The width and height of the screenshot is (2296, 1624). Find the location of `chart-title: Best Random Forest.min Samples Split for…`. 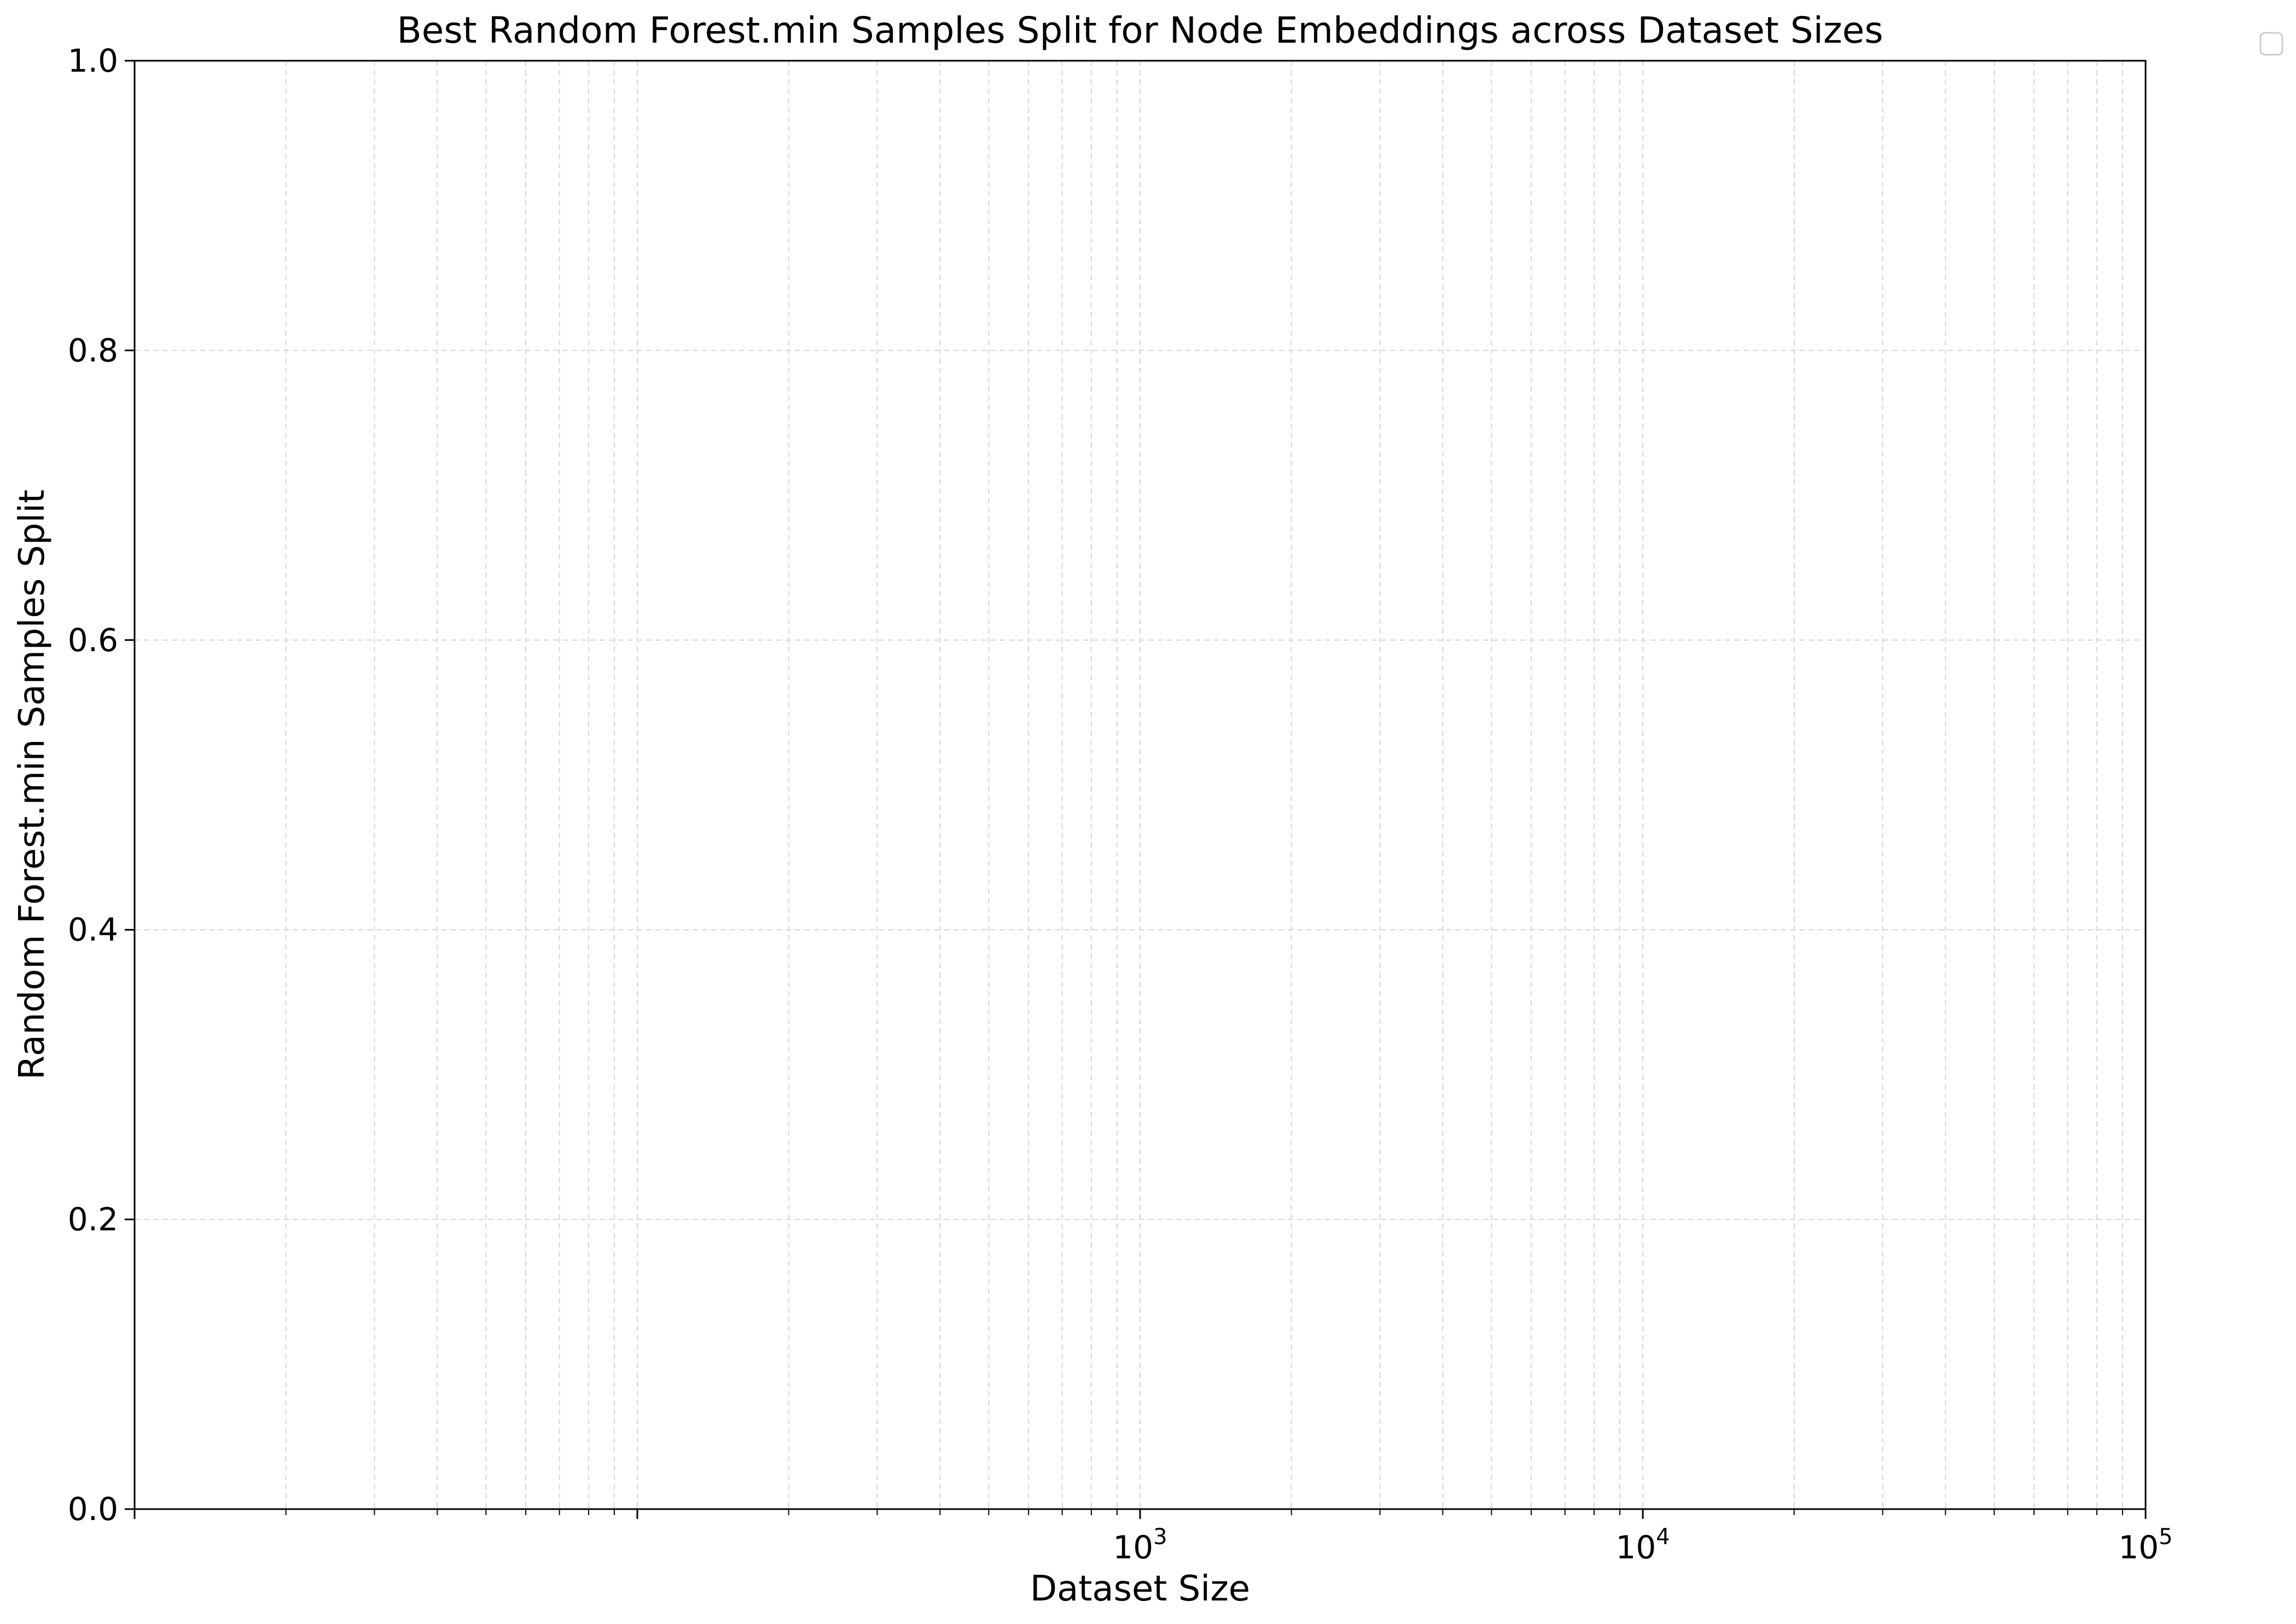

chart-title: Best Random Forest.min Samples Split for… is located at coordinates (1140, 30).